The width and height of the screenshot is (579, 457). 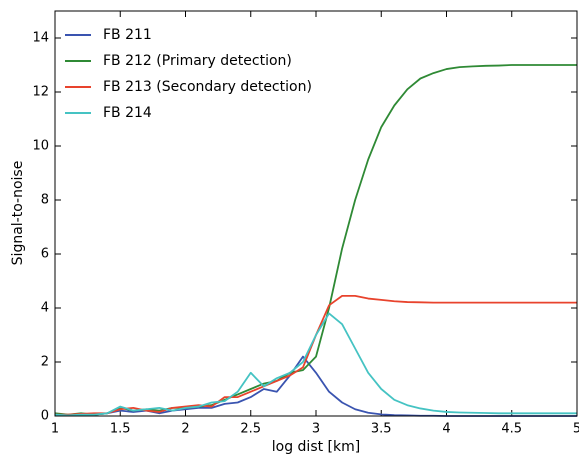 I want to click on x-tick-label: 4.5, so click(x=511, y=429).